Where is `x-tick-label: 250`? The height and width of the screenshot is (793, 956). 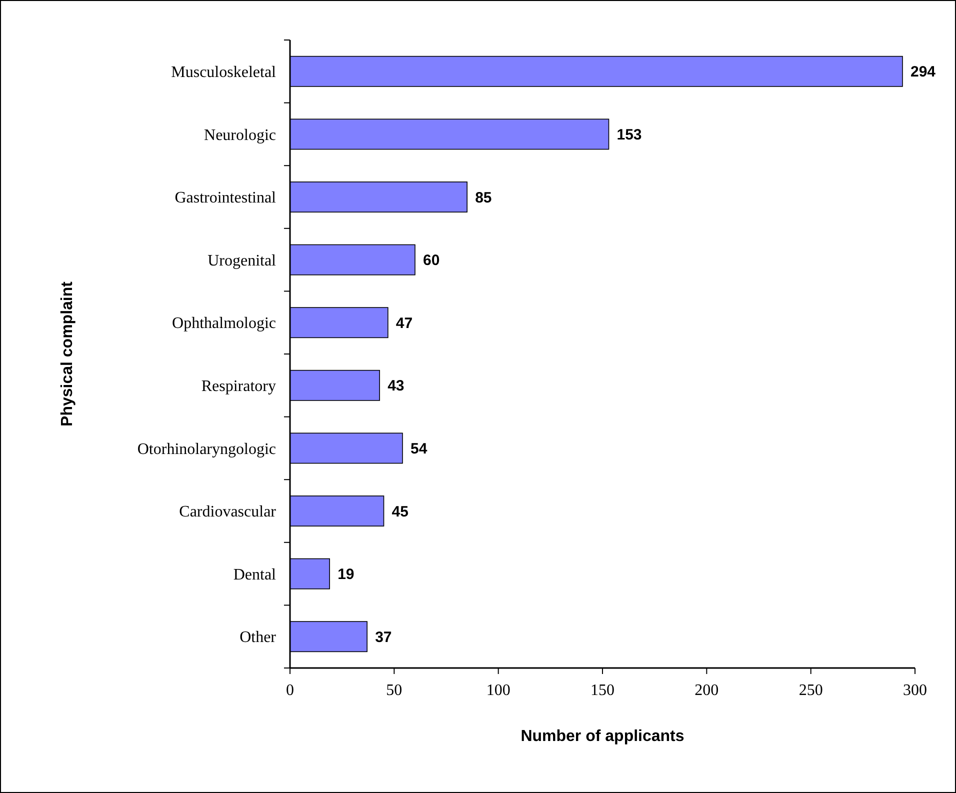
x-tick-label: 250 is located at coordinates (810, 690).